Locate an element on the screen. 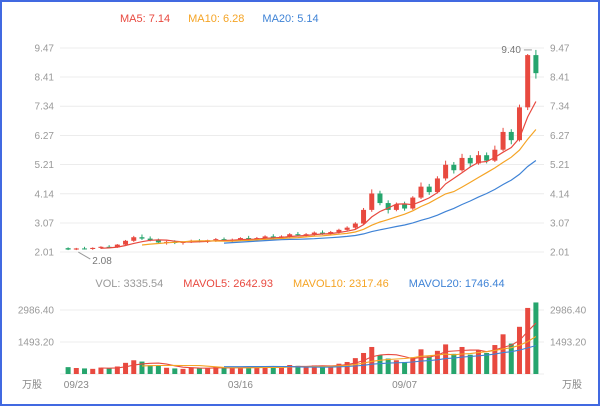  volume-tick-left: 2986.40 is located at coordinates (36, 310).